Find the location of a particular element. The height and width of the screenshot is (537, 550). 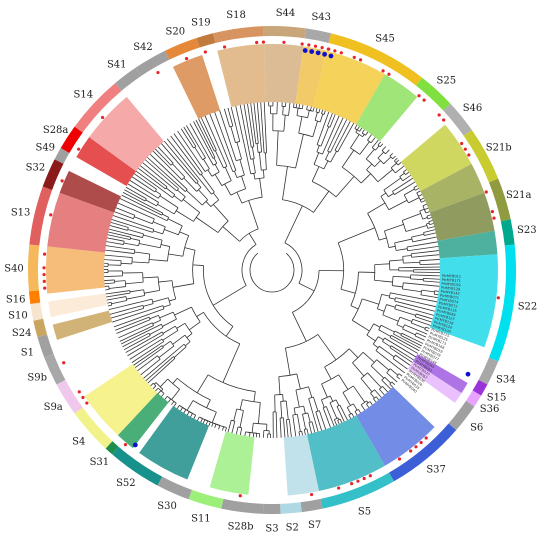

subfamily-label: S44 is located at coordinates (286, 13).